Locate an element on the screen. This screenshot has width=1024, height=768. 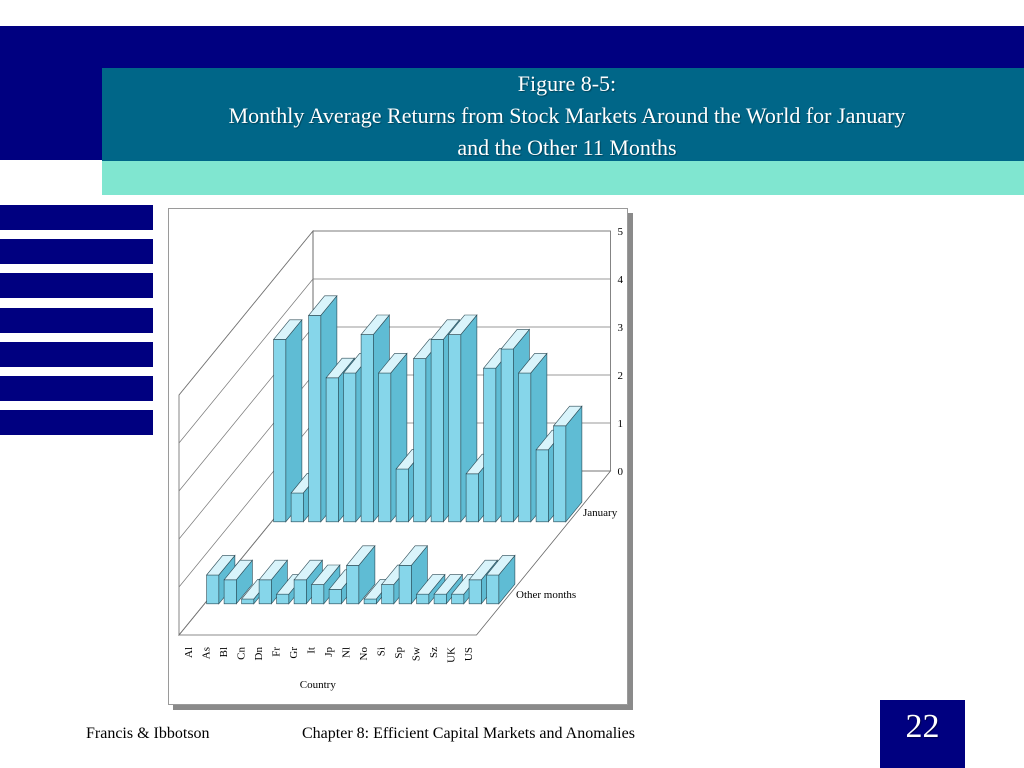
chart-bars is located at coordinates (394, 449).